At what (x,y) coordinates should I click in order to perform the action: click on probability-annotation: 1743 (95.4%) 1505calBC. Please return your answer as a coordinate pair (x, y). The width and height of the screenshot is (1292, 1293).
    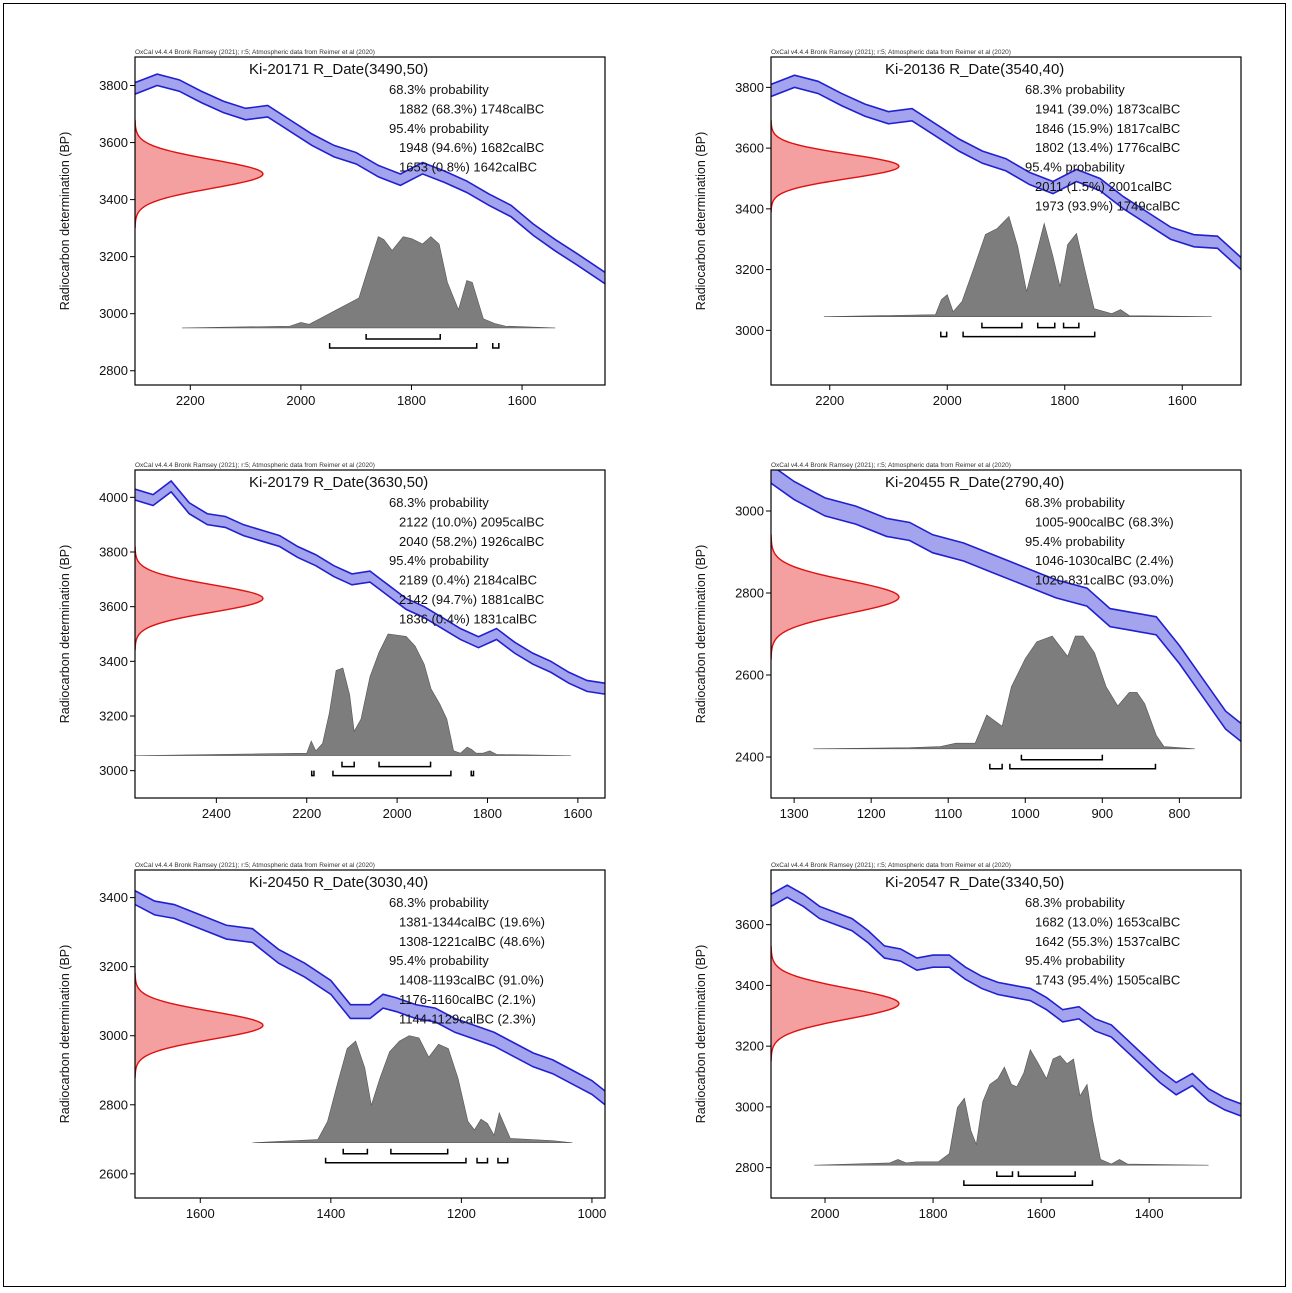
    Looking at the image, I should click on (1107, 980).